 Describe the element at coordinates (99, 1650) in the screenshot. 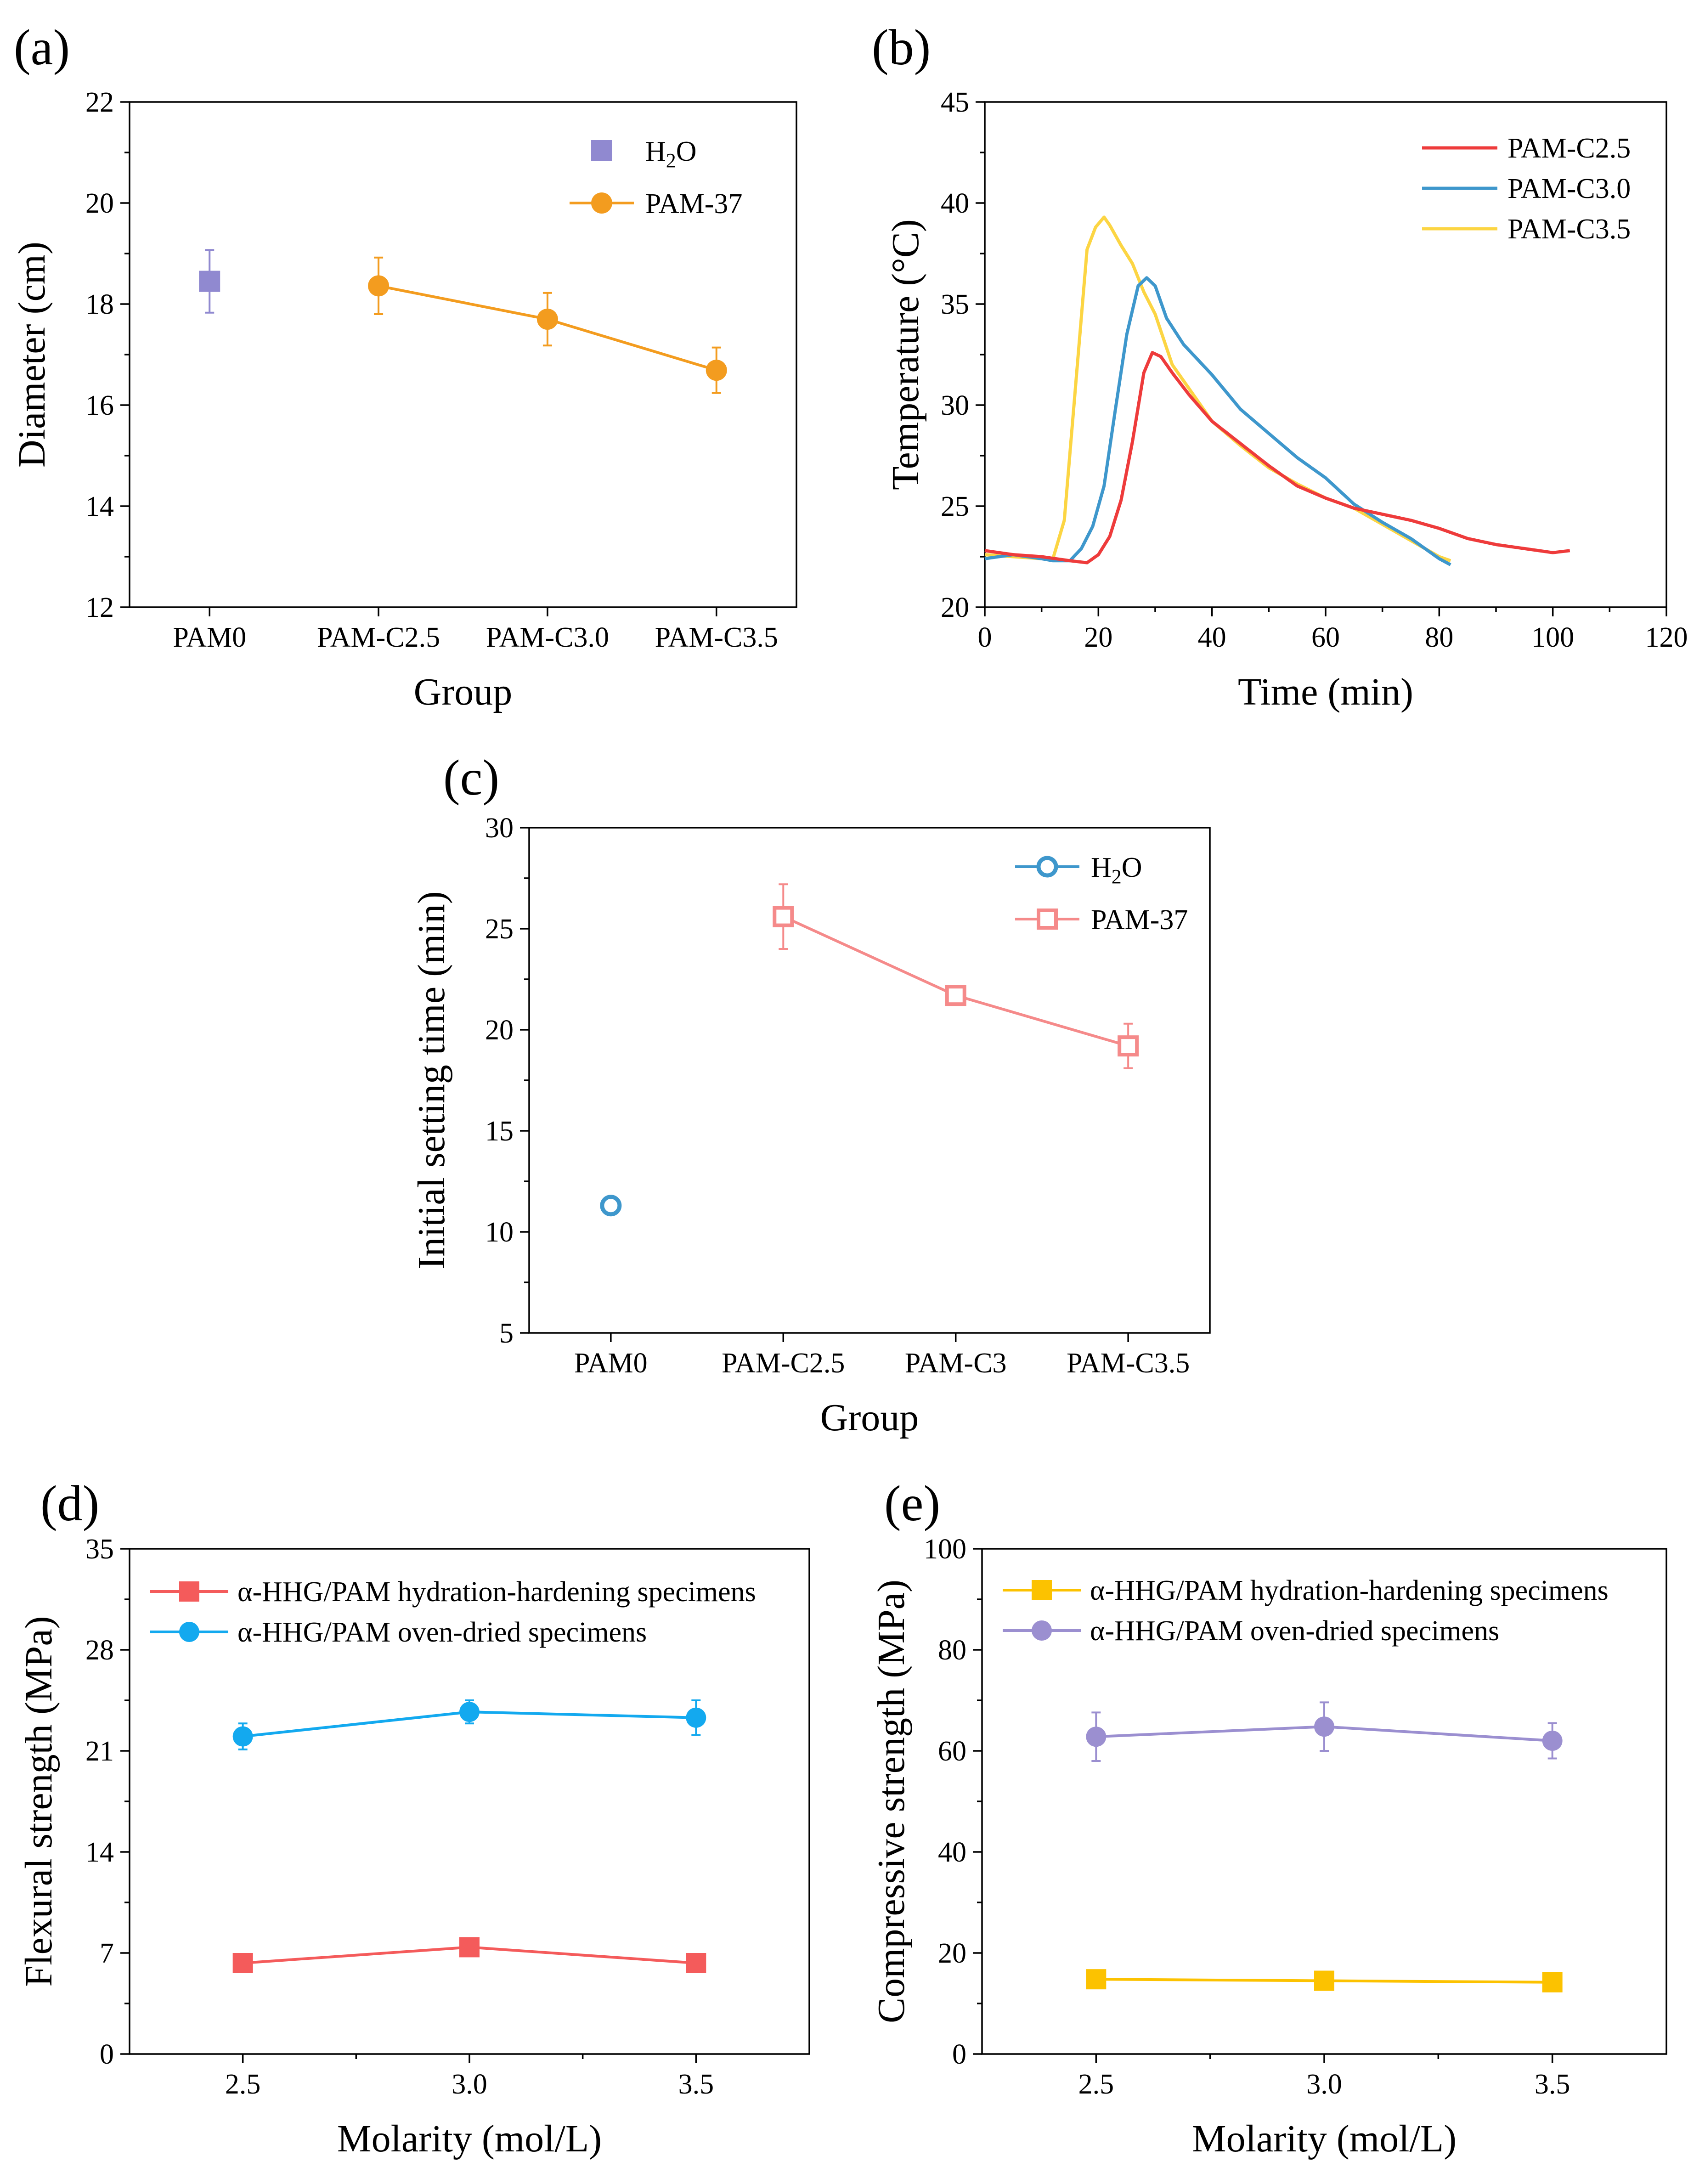

I see `y-tick-label: 28` at that location.